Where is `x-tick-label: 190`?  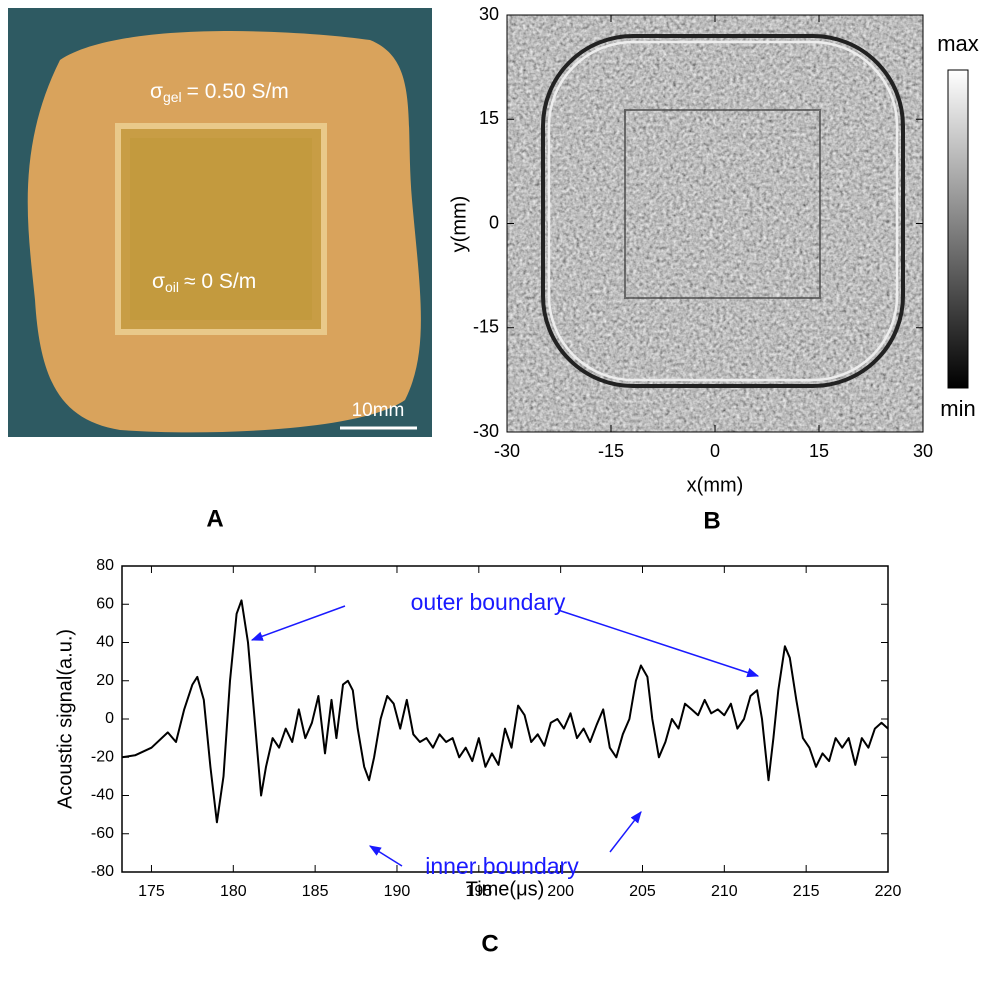 x-tick-label: 190 is located at coordinates (397, 891).